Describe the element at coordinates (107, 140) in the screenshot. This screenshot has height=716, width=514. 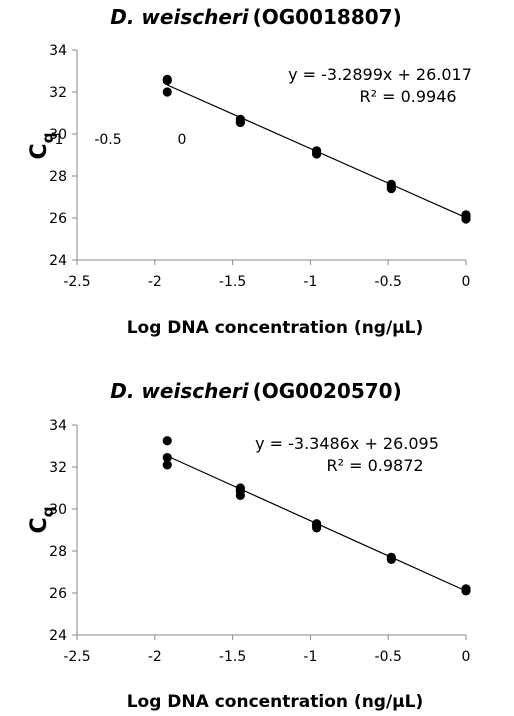
I see `stray-label-minus-0-5: -0.5` at that location.